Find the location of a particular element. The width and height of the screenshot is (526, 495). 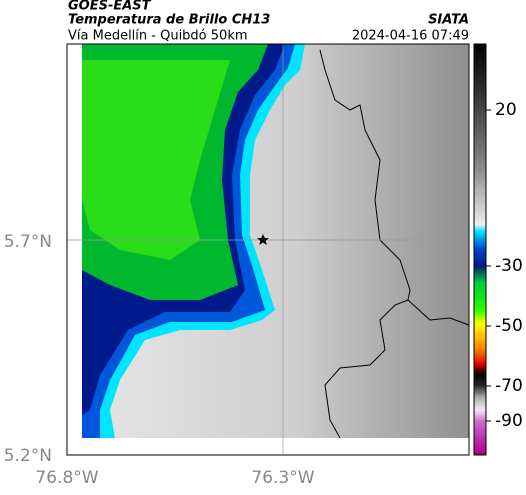

timestamp: 2024-04-16 07:49 is located at coordinates (410, 36).